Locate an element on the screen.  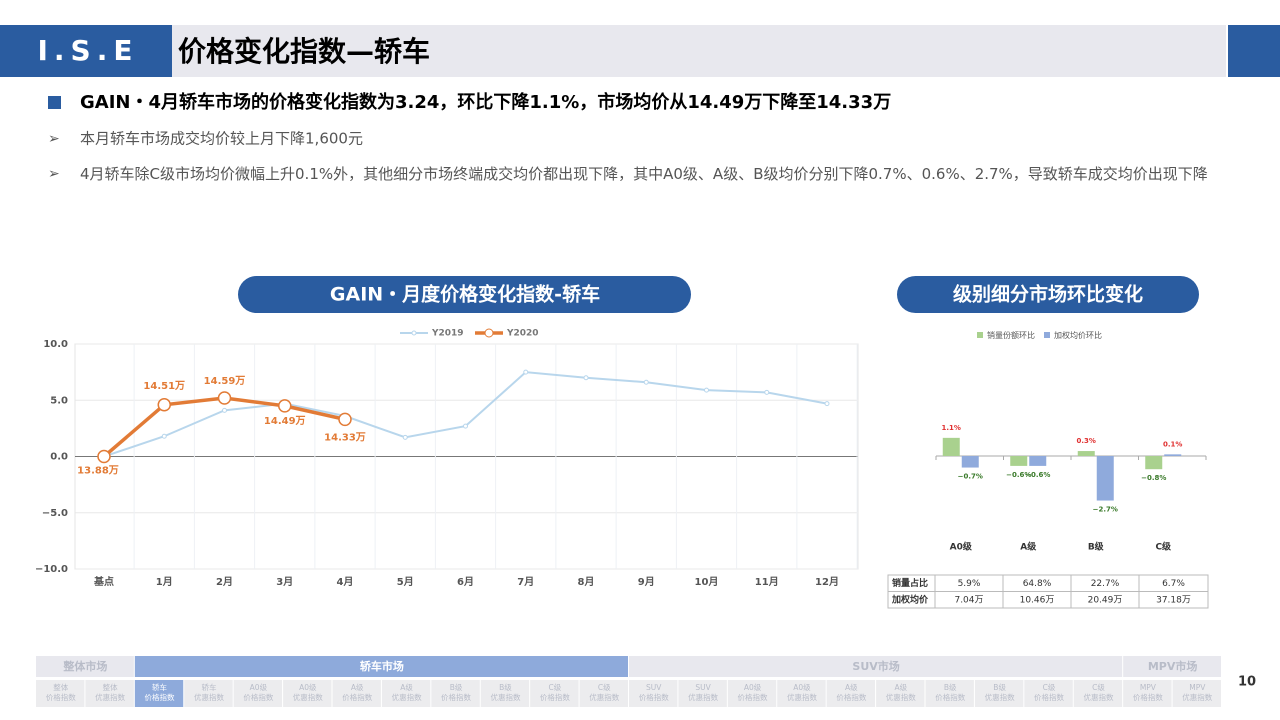
nav-group-label: SUV市场 is located at coordinates (875, 666).